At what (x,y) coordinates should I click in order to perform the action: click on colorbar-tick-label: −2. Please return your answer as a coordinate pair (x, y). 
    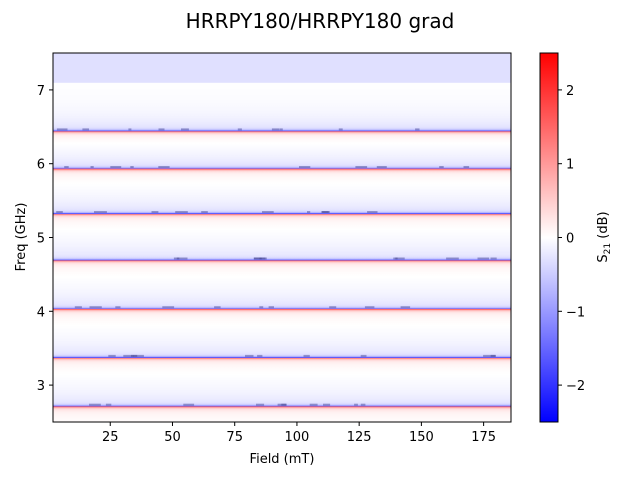
    Looking at the image, I should click on (575, 386).